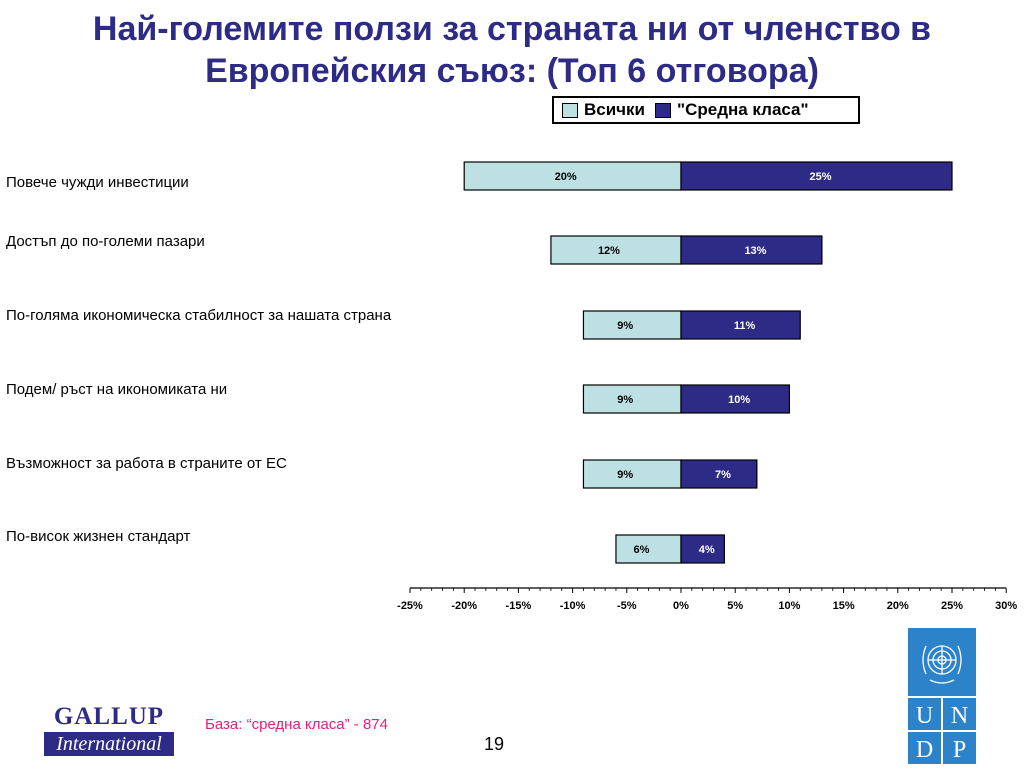  Describe the element at coordinates (642, 550) in the screenshot. I see `data-label-all-6: 6%` at that location.